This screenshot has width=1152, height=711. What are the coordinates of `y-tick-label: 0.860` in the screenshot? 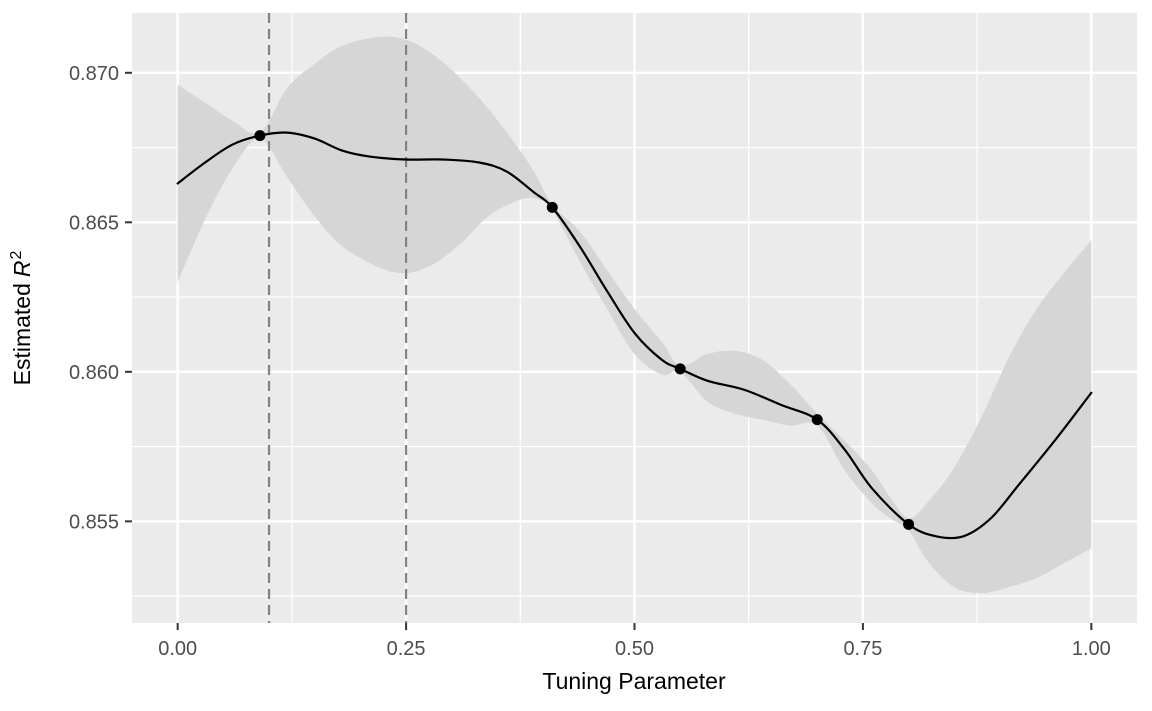 It's located at (94, 373).